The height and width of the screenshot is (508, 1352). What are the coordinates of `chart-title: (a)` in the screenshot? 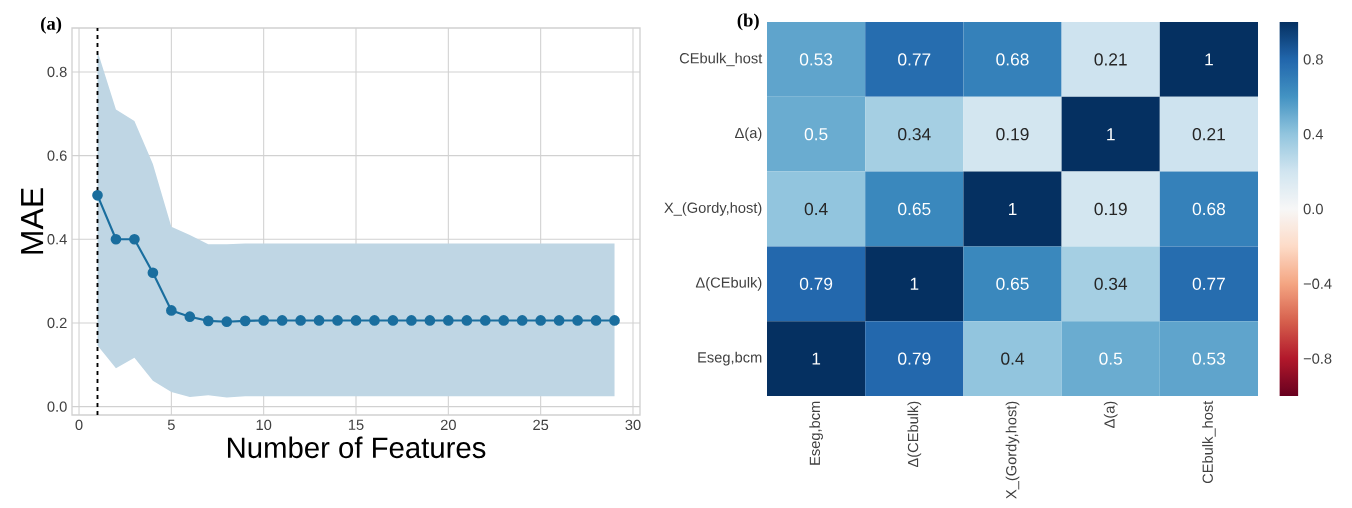 It's located at (51, 25).